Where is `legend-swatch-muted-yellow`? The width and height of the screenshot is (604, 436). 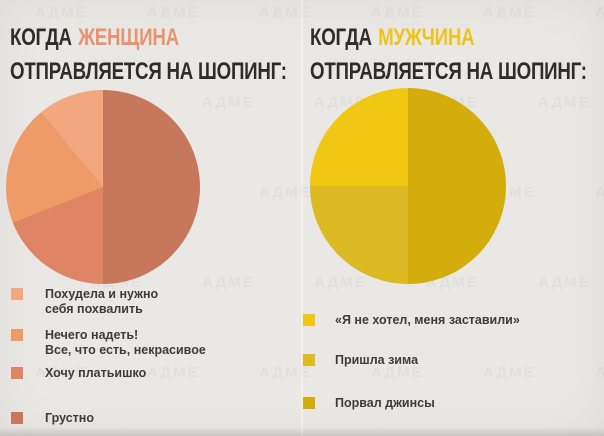 legend-swatch-muted-yellow is located at coordinates (309, 360).